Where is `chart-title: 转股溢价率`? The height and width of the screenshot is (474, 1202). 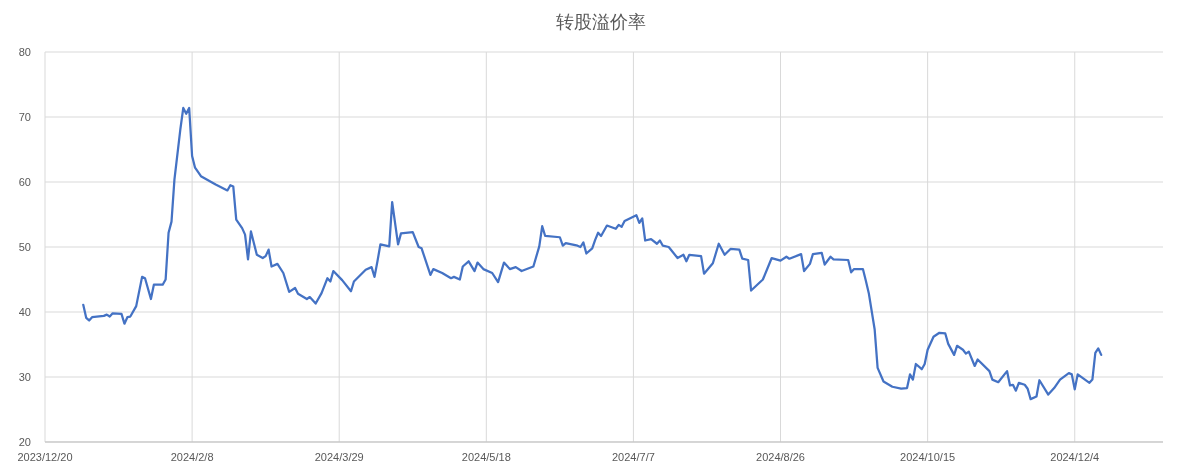 chart-title: 转股溢价率 is located at coordinates (601, 22).